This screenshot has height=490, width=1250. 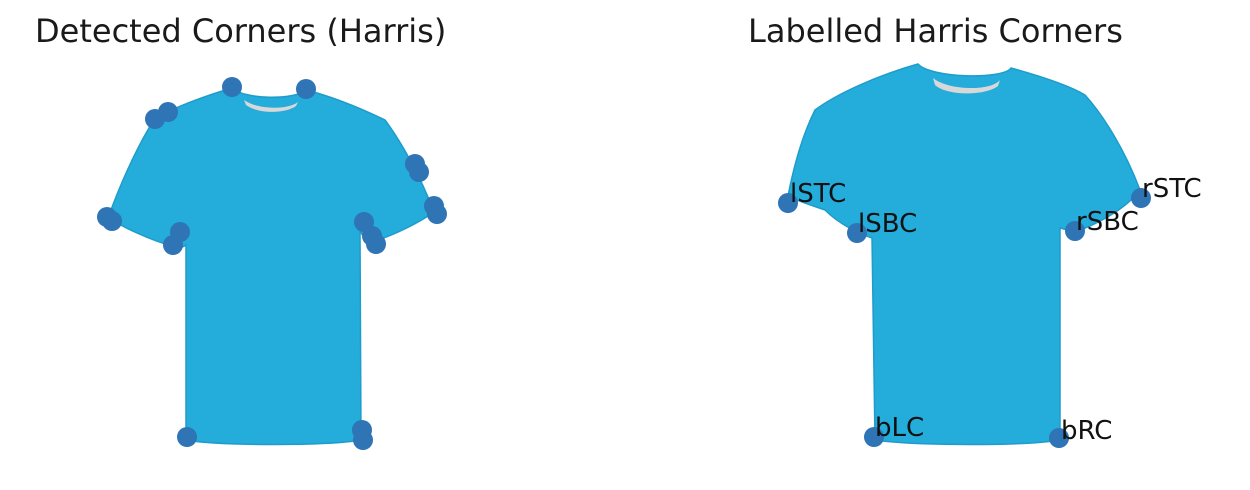 I want to click on panel-title-labelled: Labelled Harris Corners, so click(x=935, y=31).